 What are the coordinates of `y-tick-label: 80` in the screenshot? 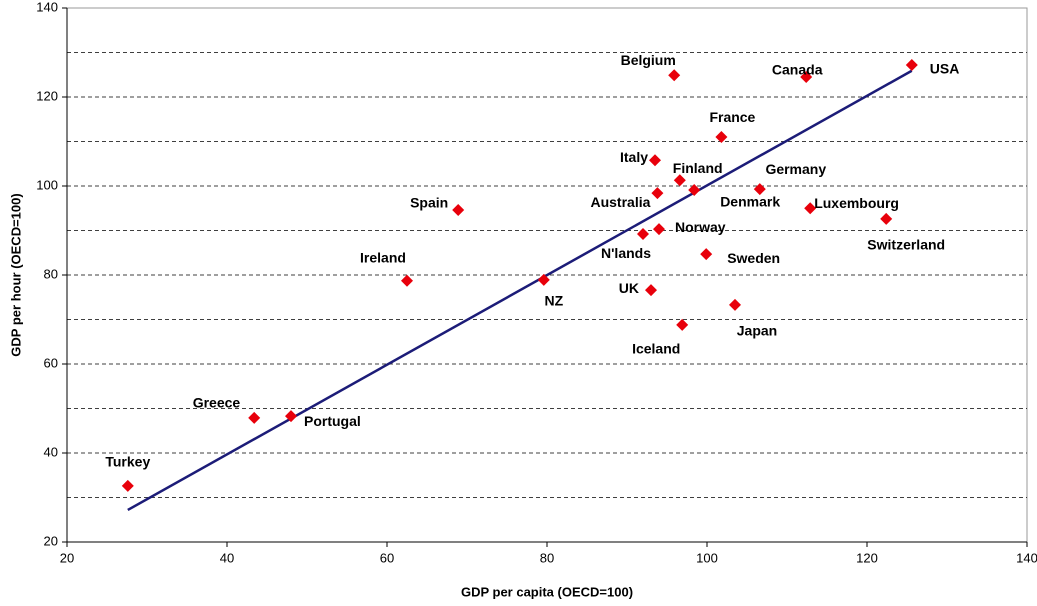 It's located at (51, 273).